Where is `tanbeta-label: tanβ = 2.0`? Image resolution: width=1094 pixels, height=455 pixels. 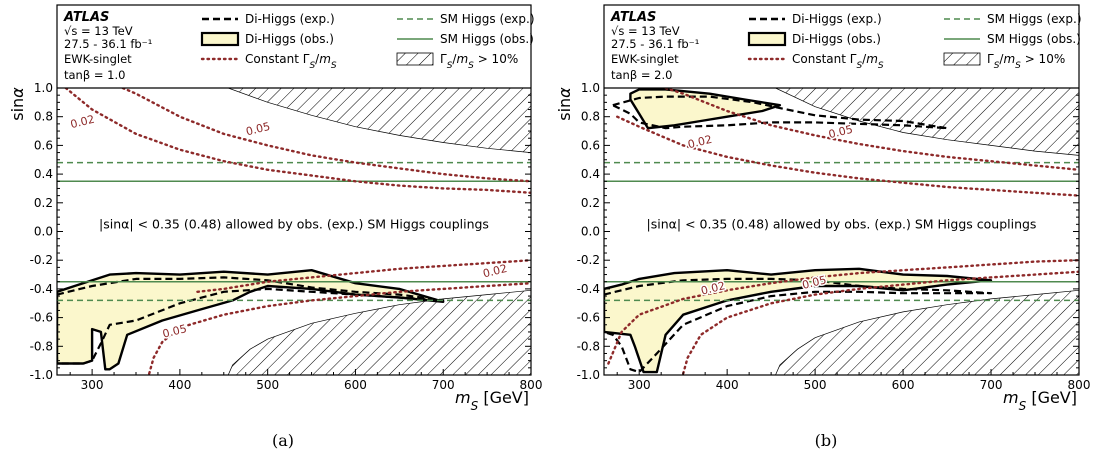 tanbeta-label: tanβ = 2.0 is located at coordinates (641, 75).